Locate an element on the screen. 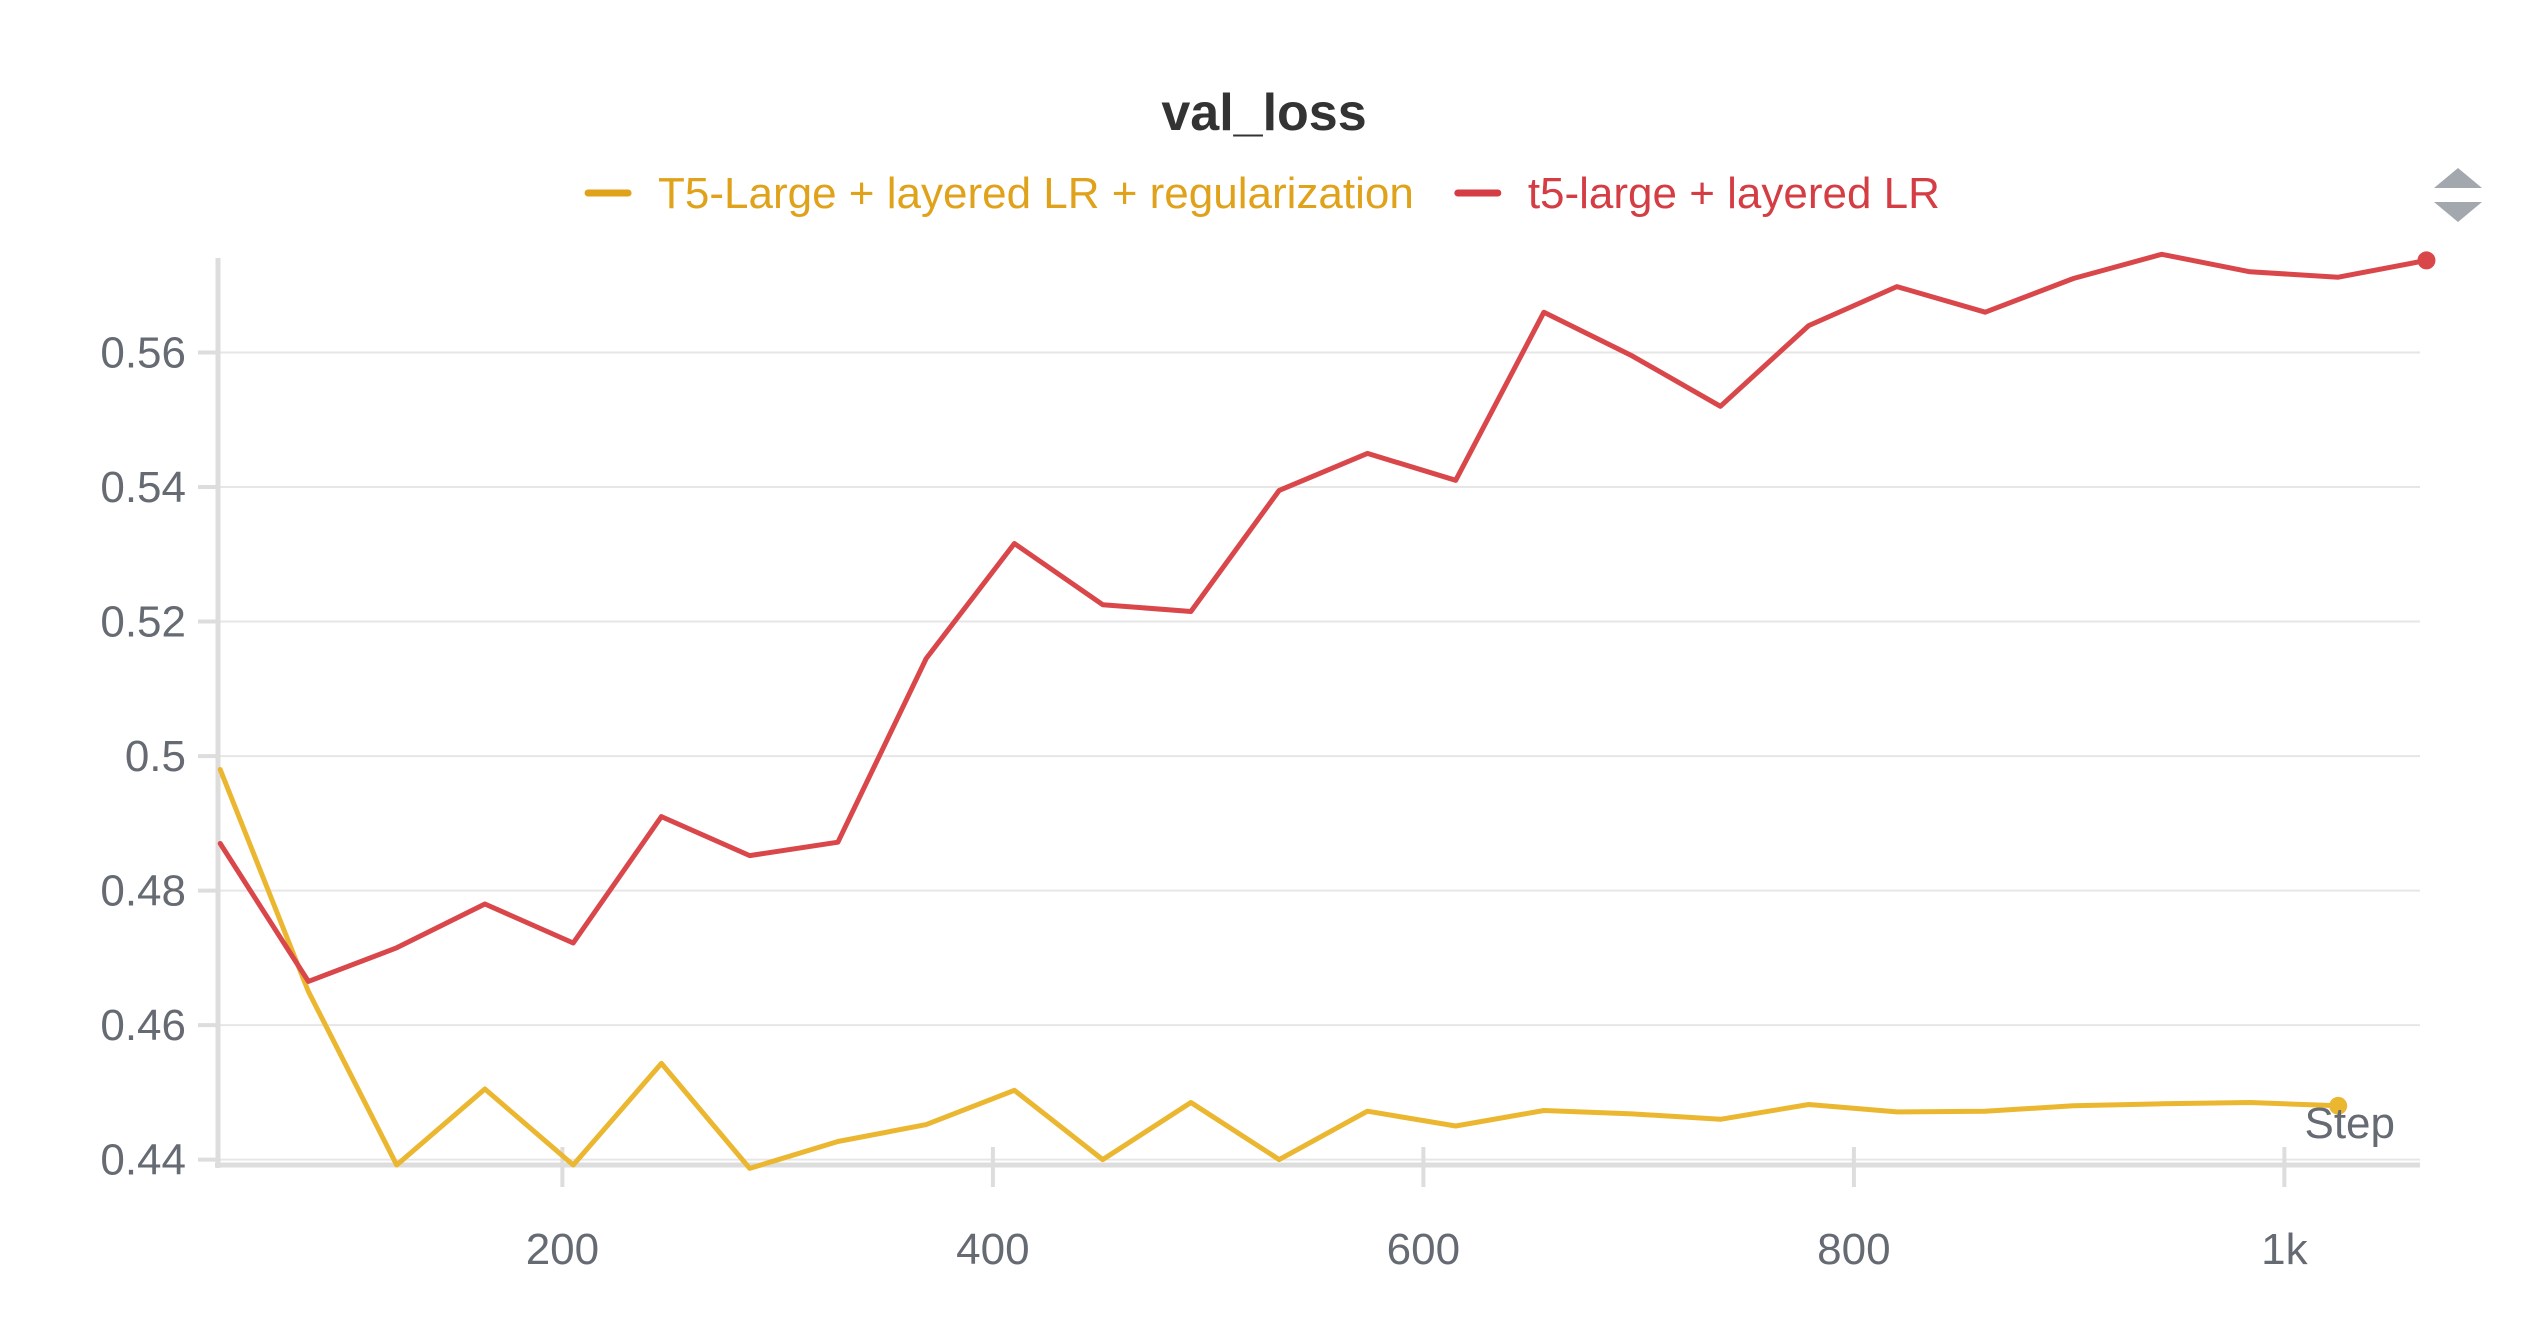 The height and width of the screenshot is (1328, 2528). legend-label: T5-Large + layered LR + regularization is located at coordinates (1036, 193).